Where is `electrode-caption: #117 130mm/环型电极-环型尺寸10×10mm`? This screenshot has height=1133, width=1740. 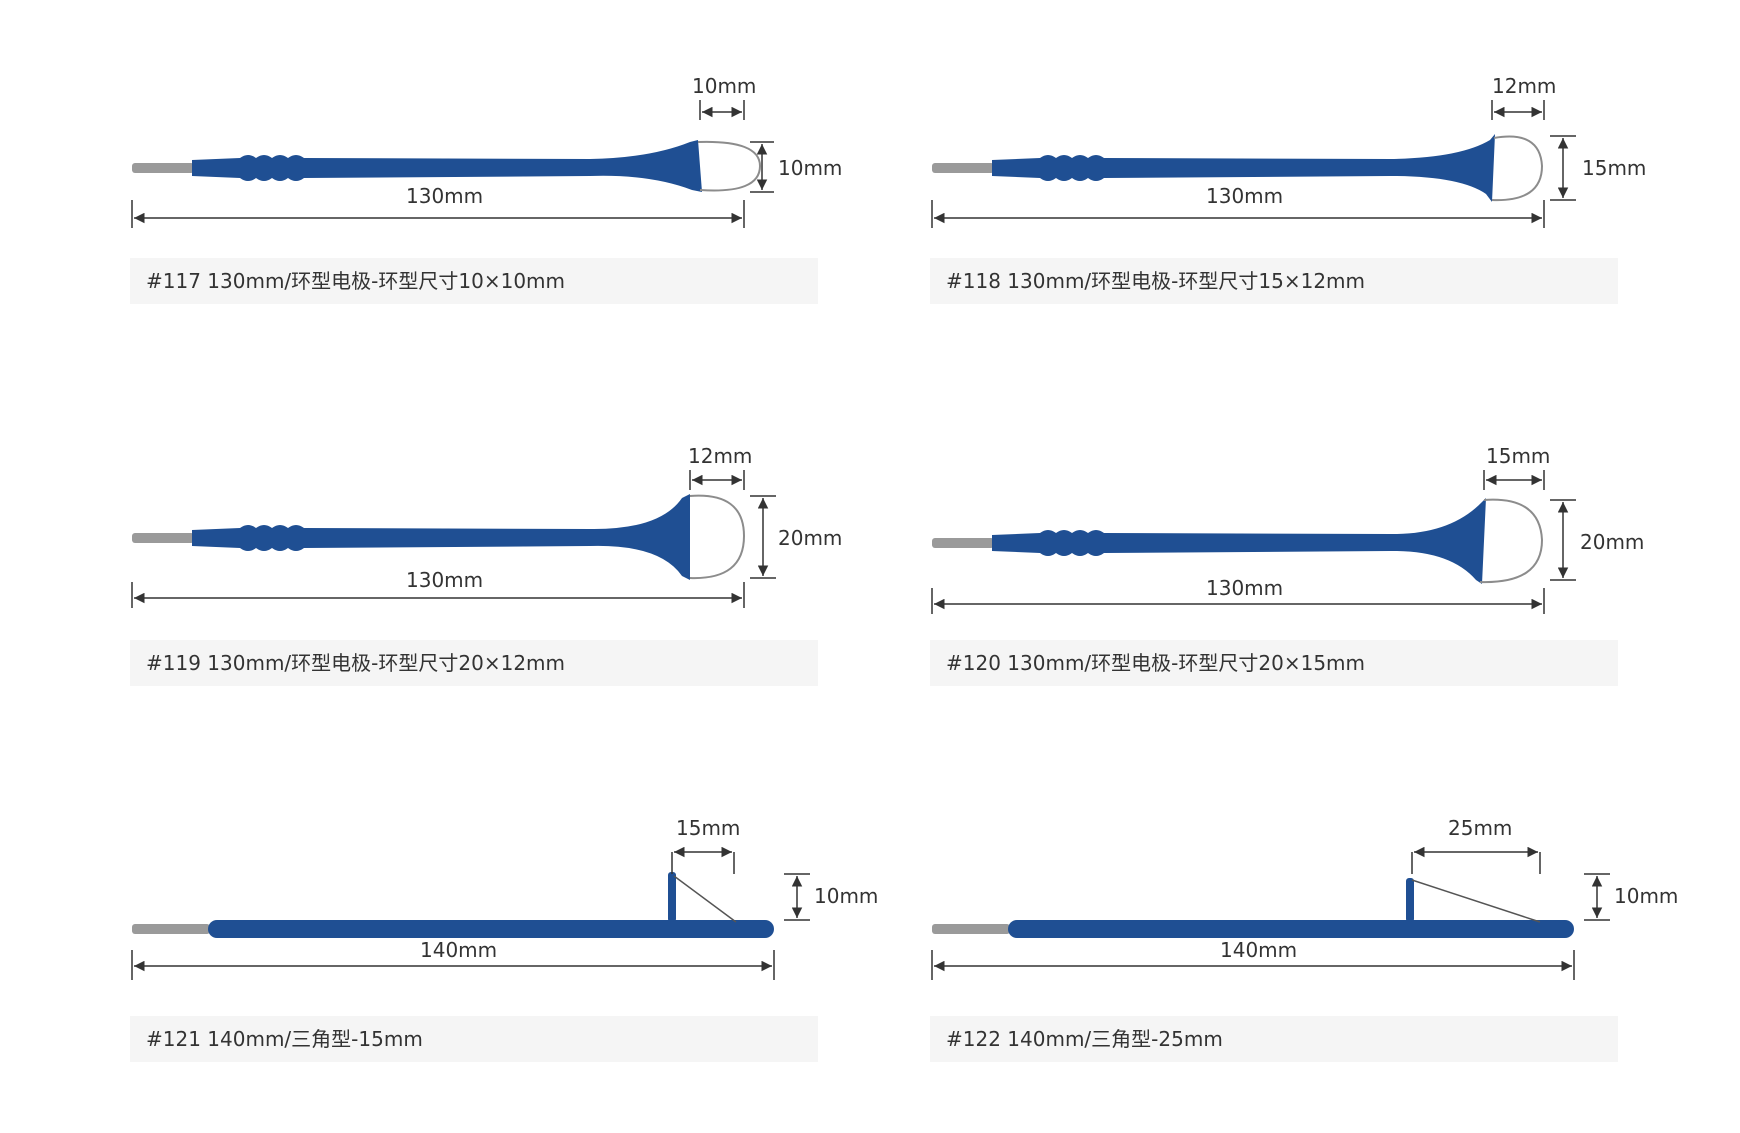
electrode-caption: #117 130mm/环型电极-环型尺寸10×10mm is located at coordinates (474, 281).